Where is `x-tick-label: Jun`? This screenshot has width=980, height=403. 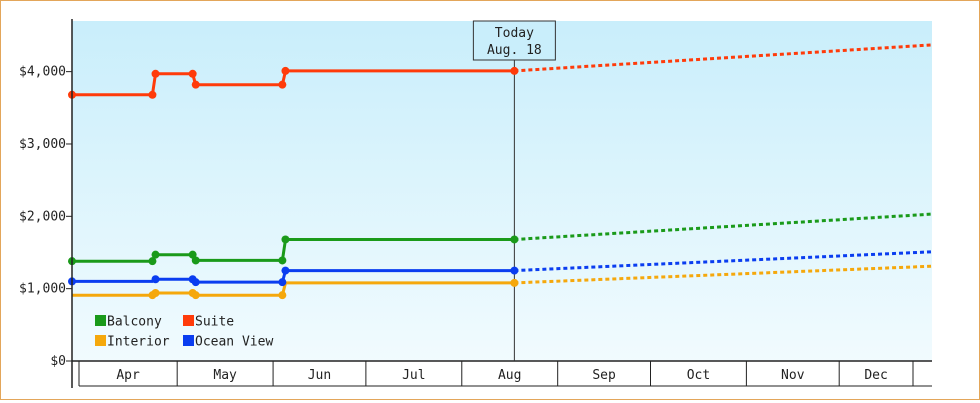 x-tick-label: Jun is located at coordinates (319, 375).